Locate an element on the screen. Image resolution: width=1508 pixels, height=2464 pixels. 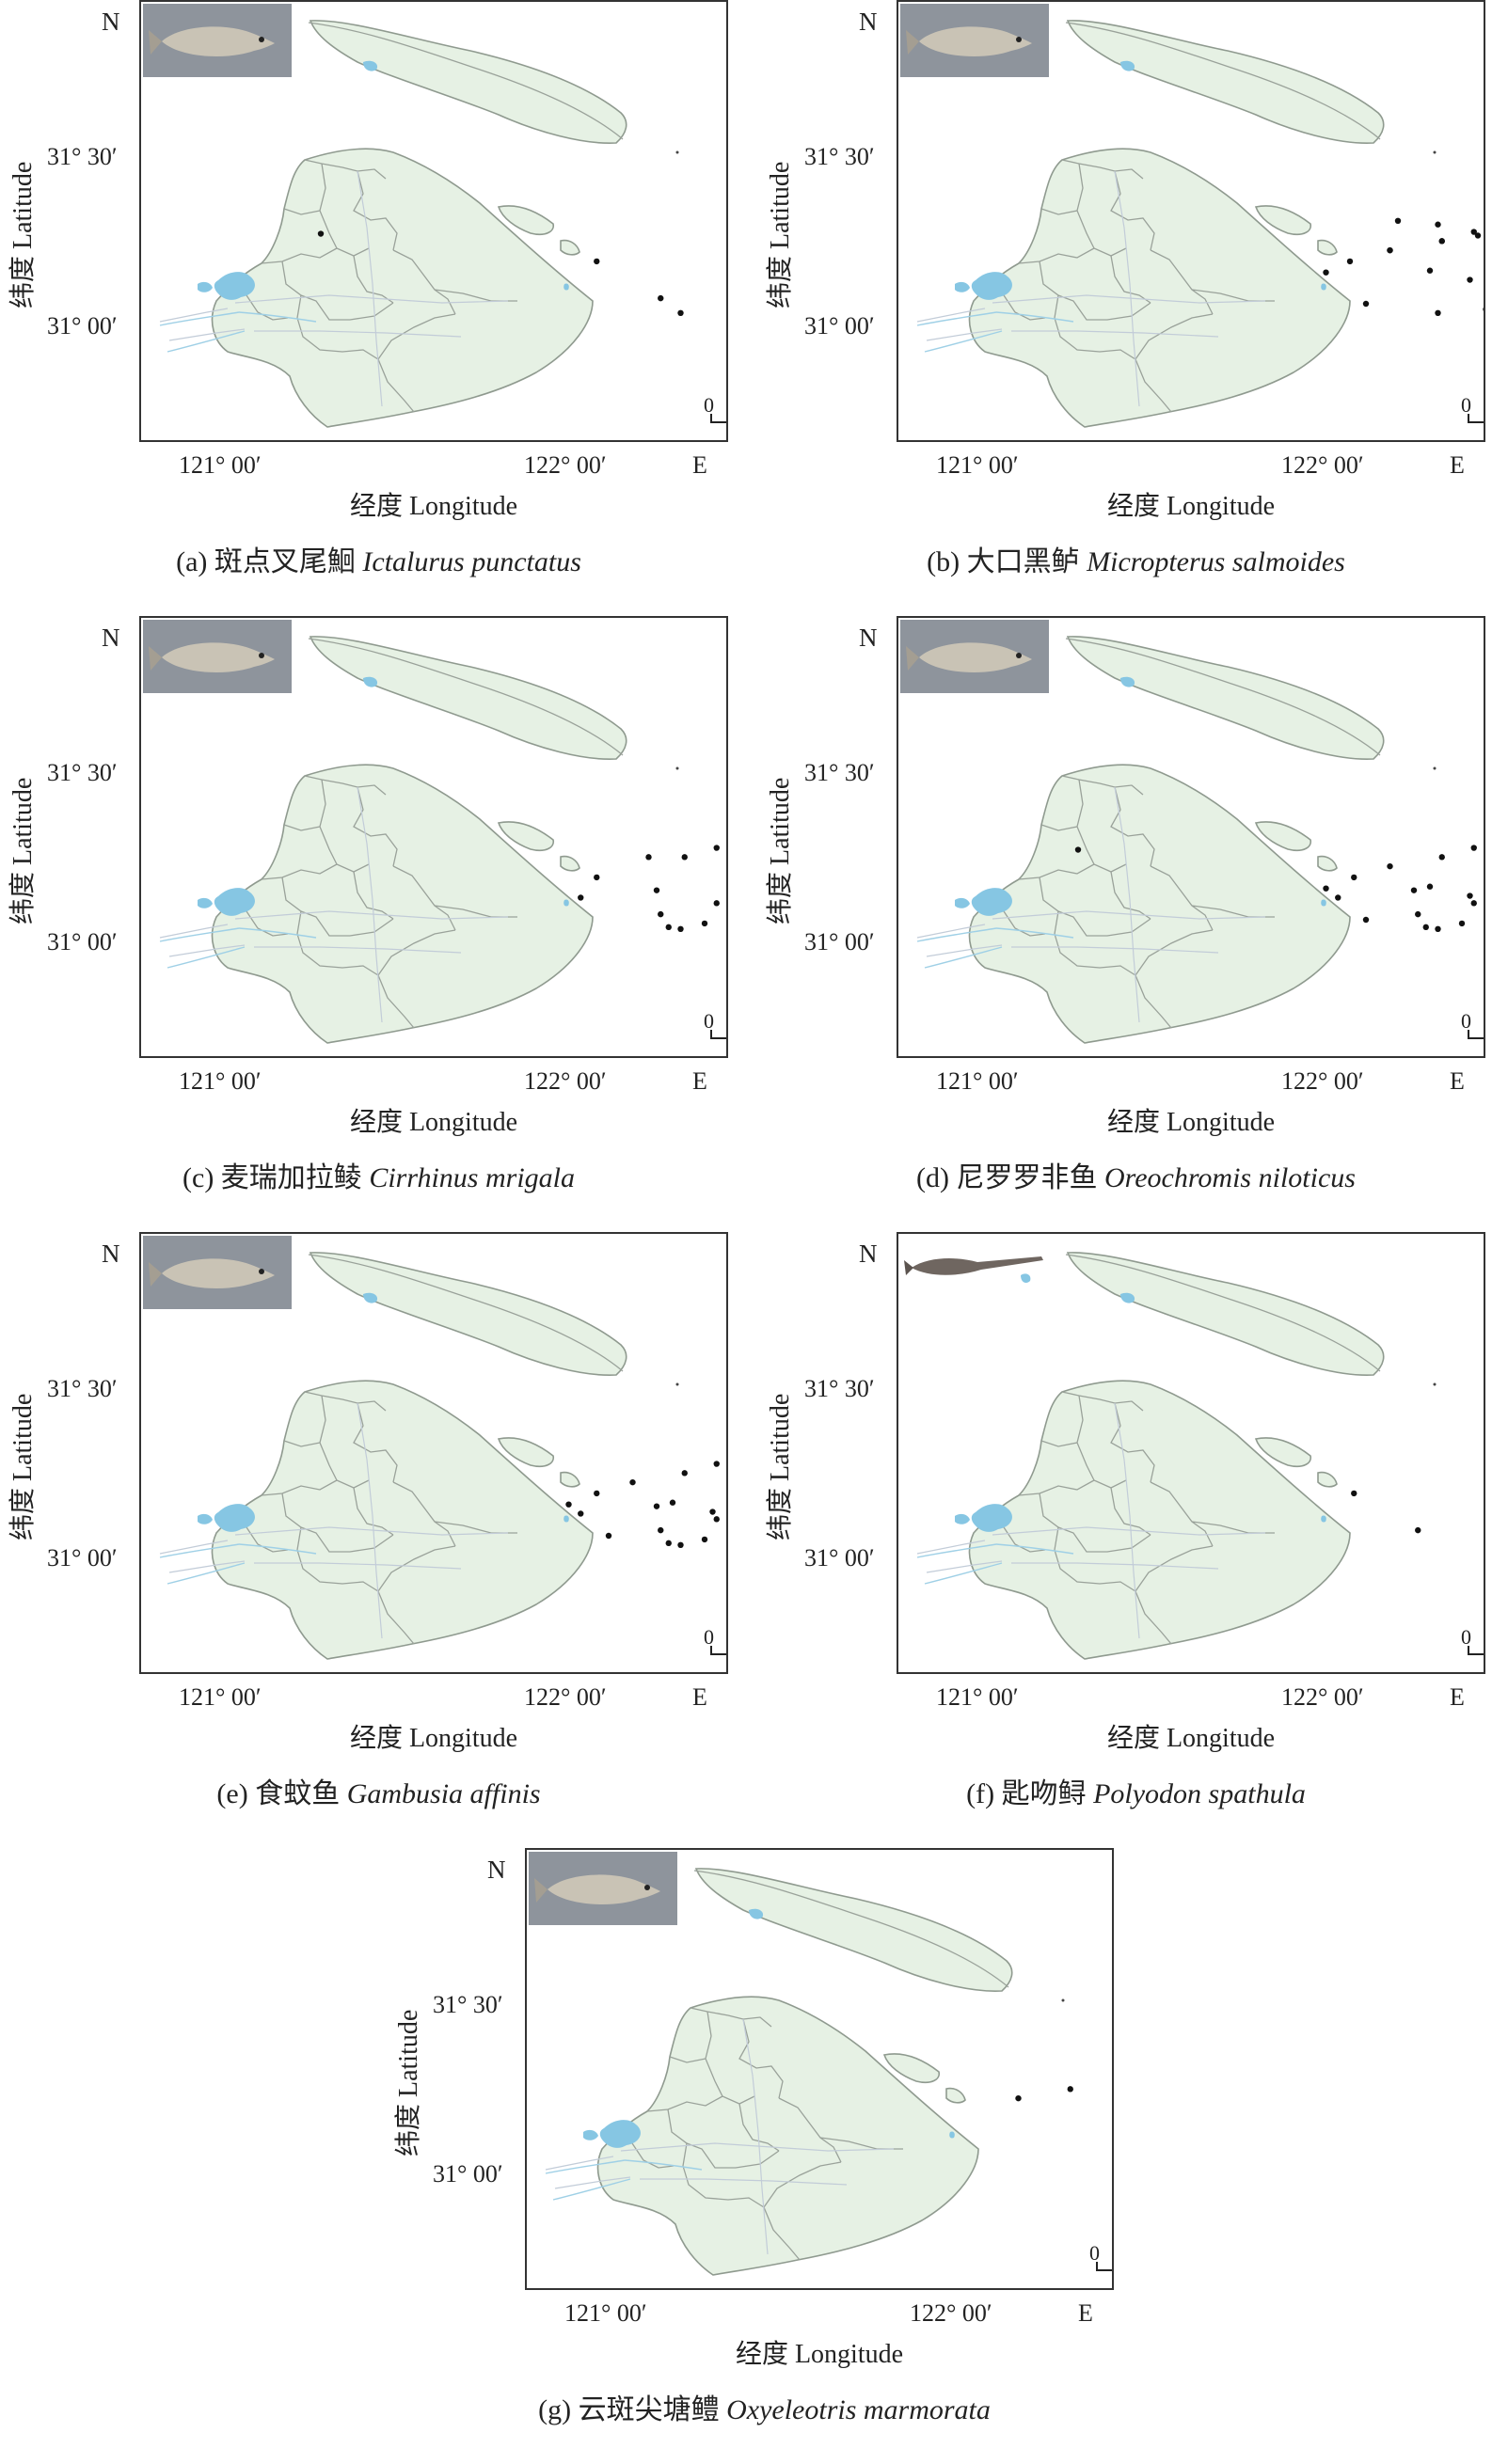
caption-scientific-name: Ictalurus punctatus is located at coordinates (471, 561).